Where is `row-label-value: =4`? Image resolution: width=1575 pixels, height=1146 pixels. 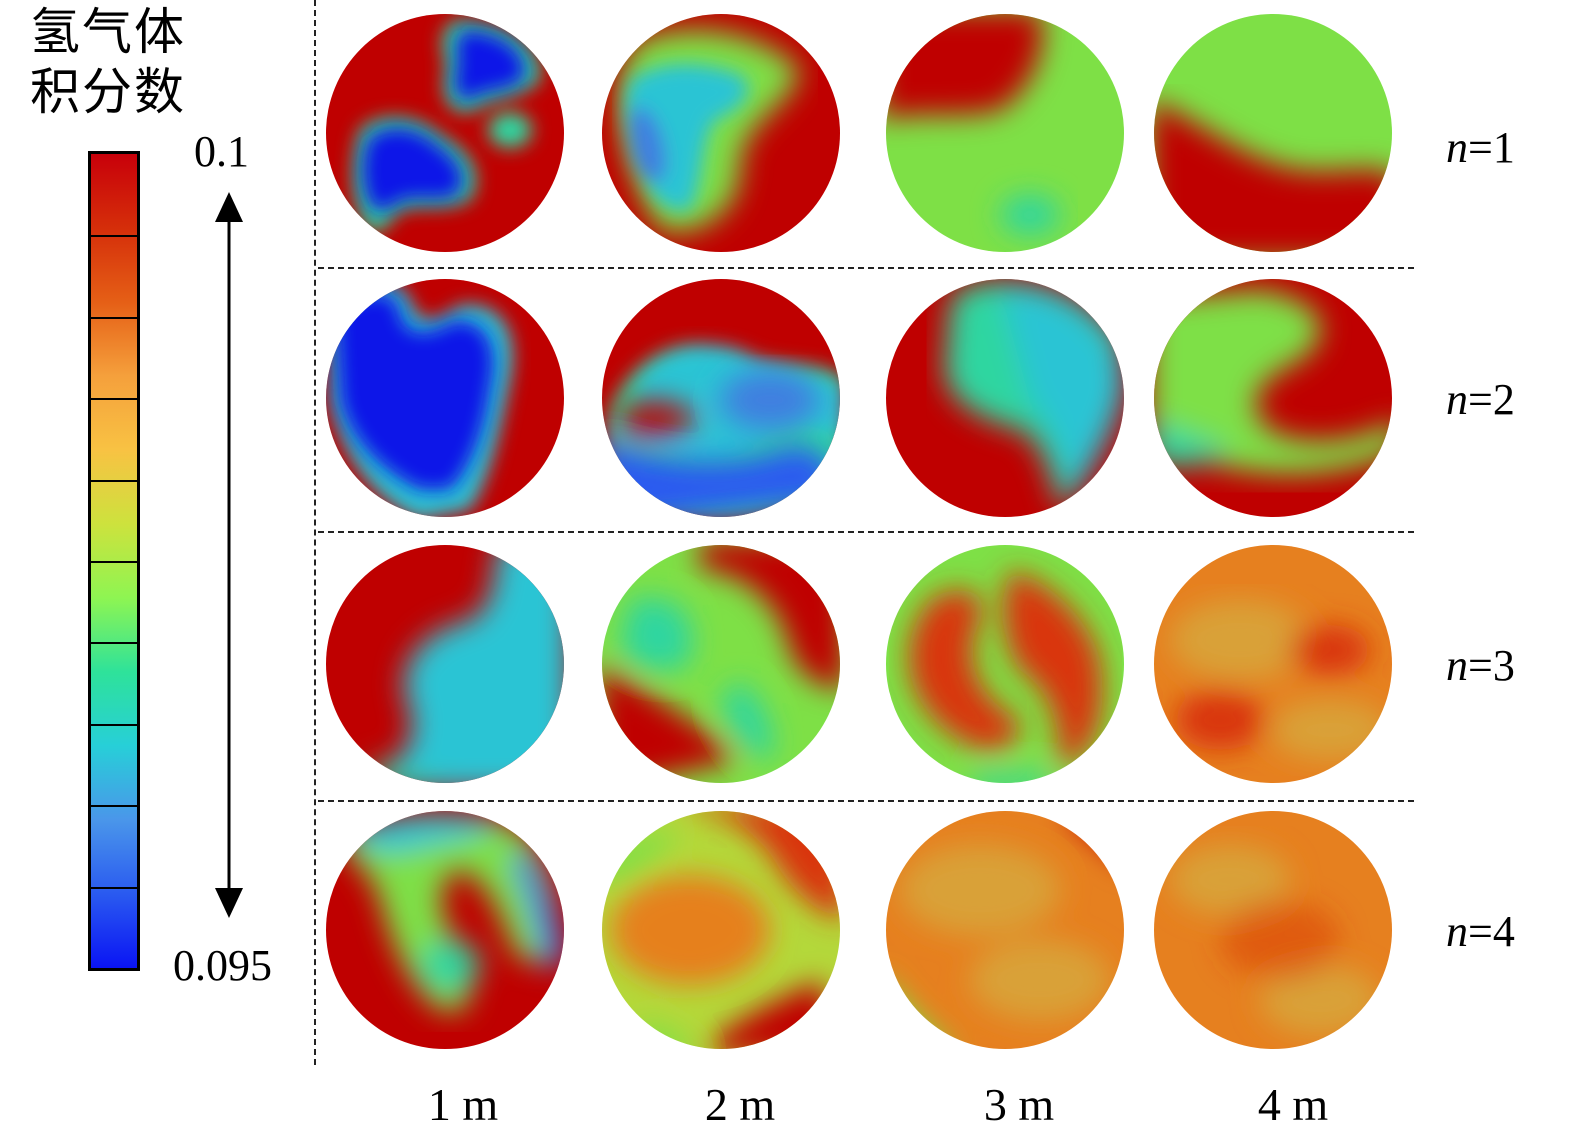 row-label-value: =4 is located at coordinates (1491, 931).